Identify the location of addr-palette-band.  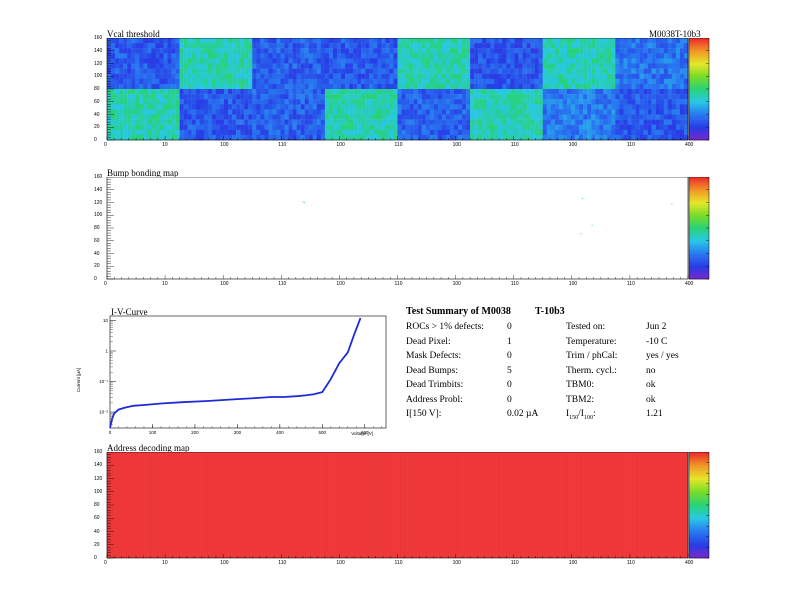
(699, 497).